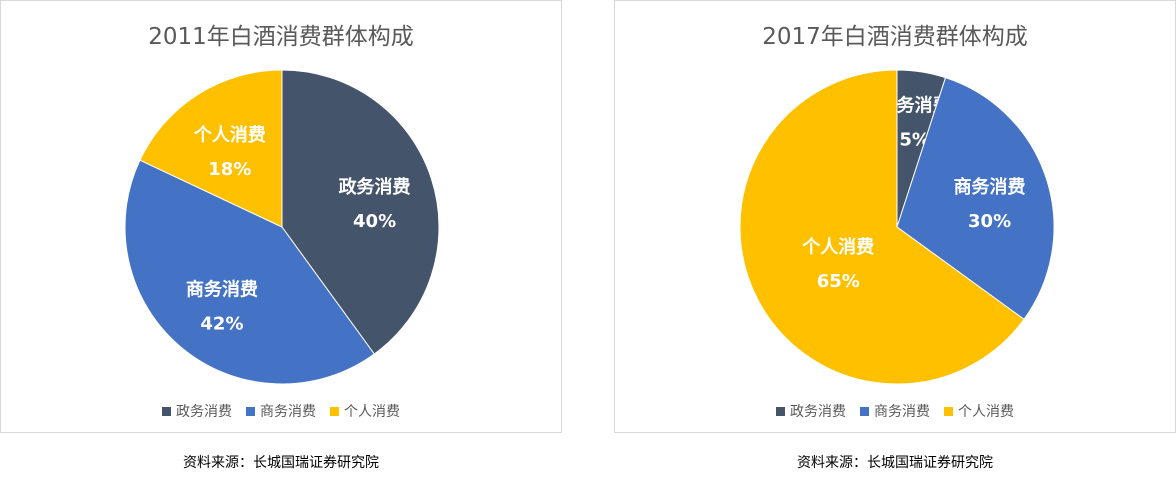 The image size is (1176, 480). Describe the element at coordinates (895, 37) in the screenshot. I see `chart-title: 2017年白酒消费群体构成` at that location.